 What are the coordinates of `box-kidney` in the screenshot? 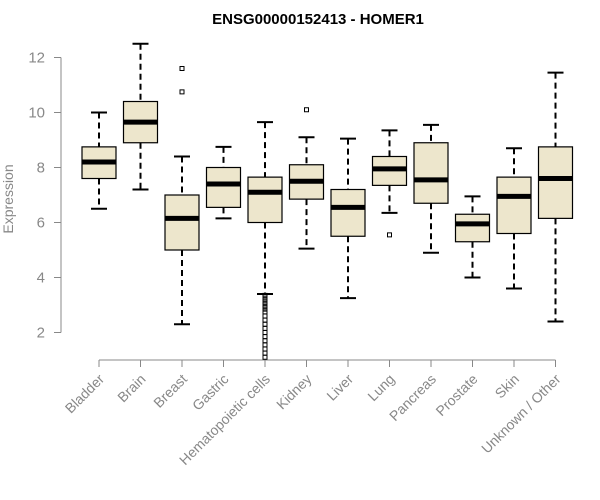 It's located at (306, 178).